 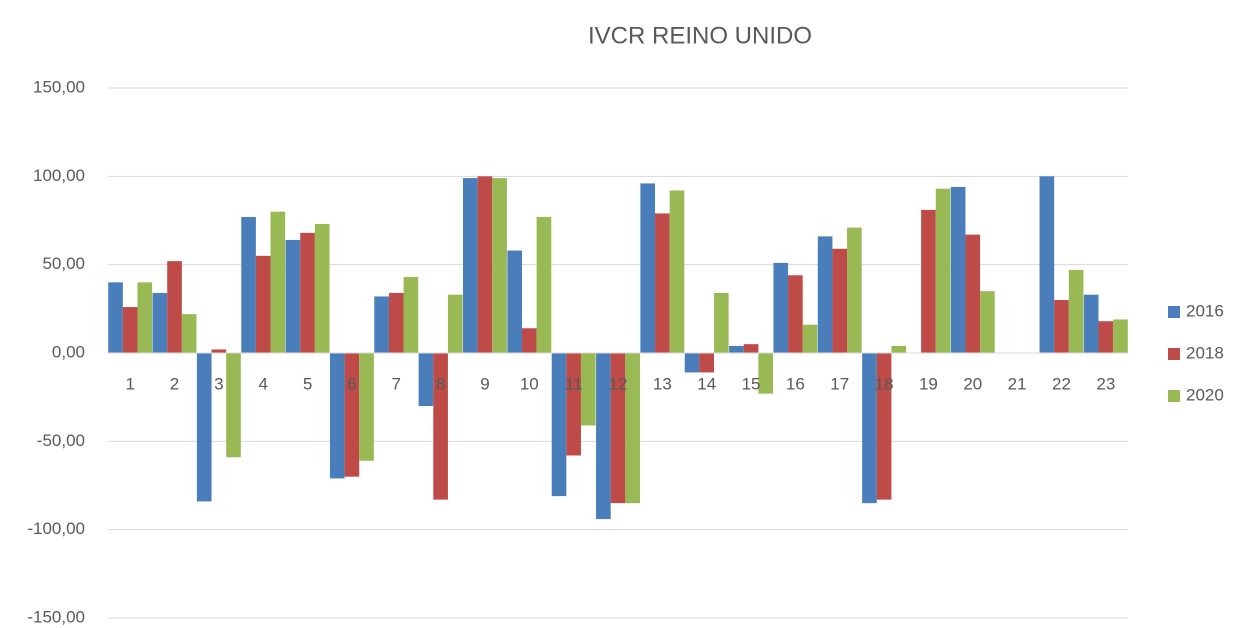 I want to click on x-tick-label: 20, so click(x=972, y=383).